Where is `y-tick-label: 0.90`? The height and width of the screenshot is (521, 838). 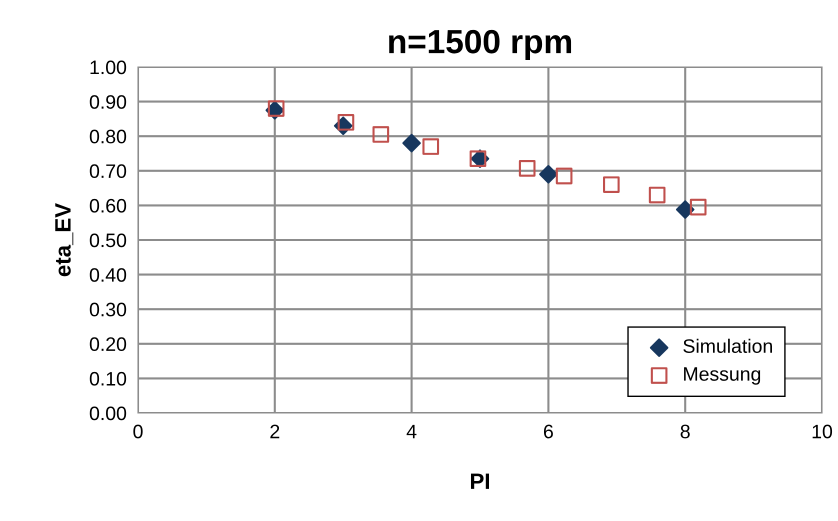
y-tick-label: 0.90 is located at coordinates (108, 102).